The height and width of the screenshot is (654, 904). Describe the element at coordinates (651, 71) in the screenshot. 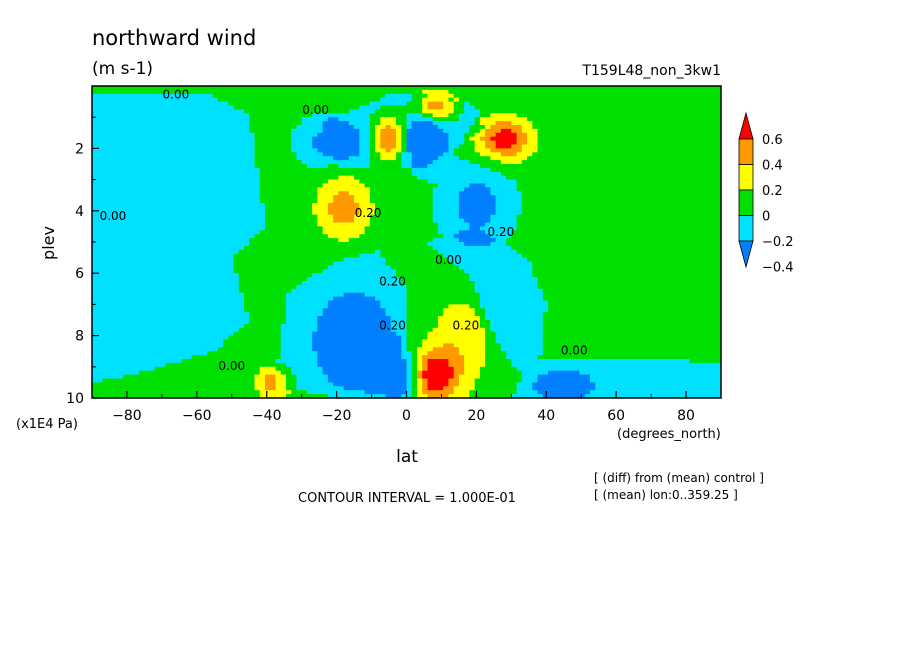

I see `run-label: T159L48_non_3kw1` at that location.